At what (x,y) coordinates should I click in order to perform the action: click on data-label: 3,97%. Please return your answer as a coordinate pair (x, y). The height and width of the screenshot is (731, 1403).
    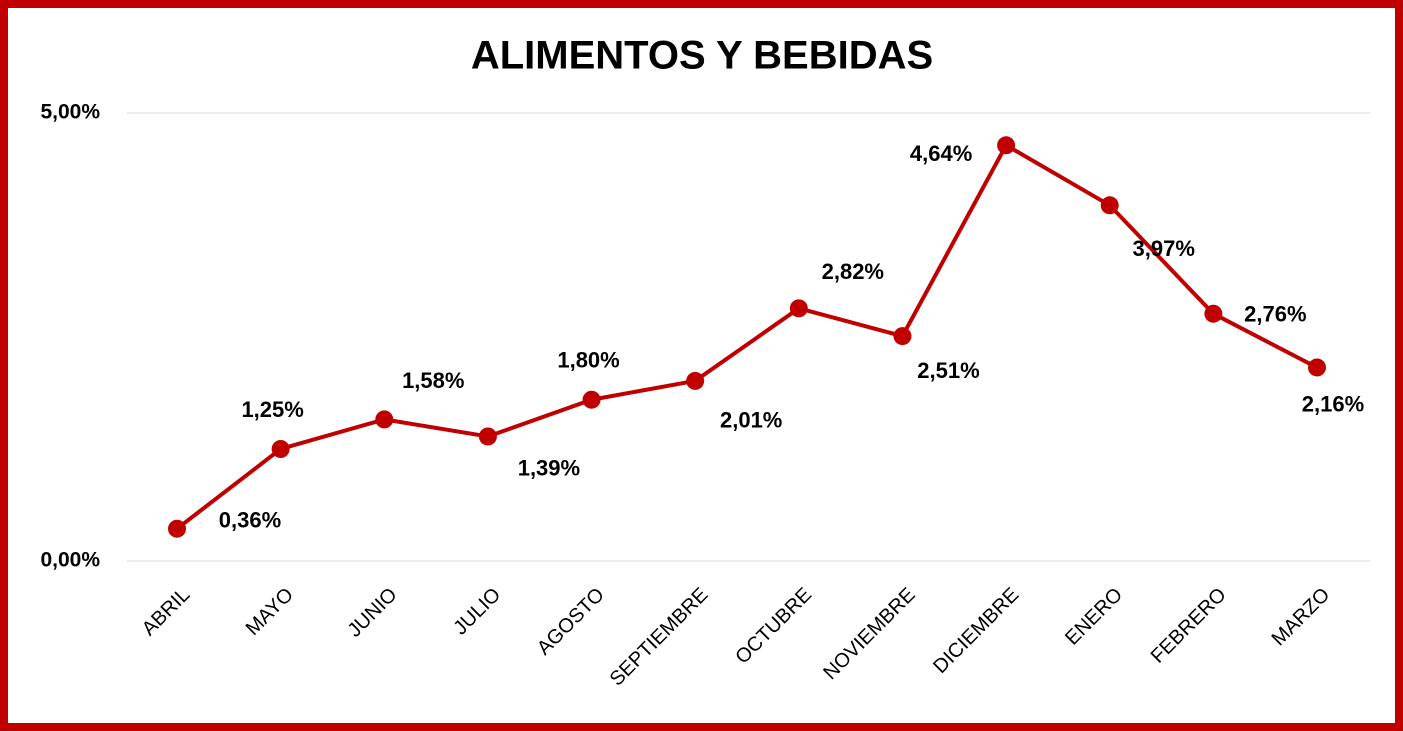
    Looking at the image, I should click on (1164, 248).